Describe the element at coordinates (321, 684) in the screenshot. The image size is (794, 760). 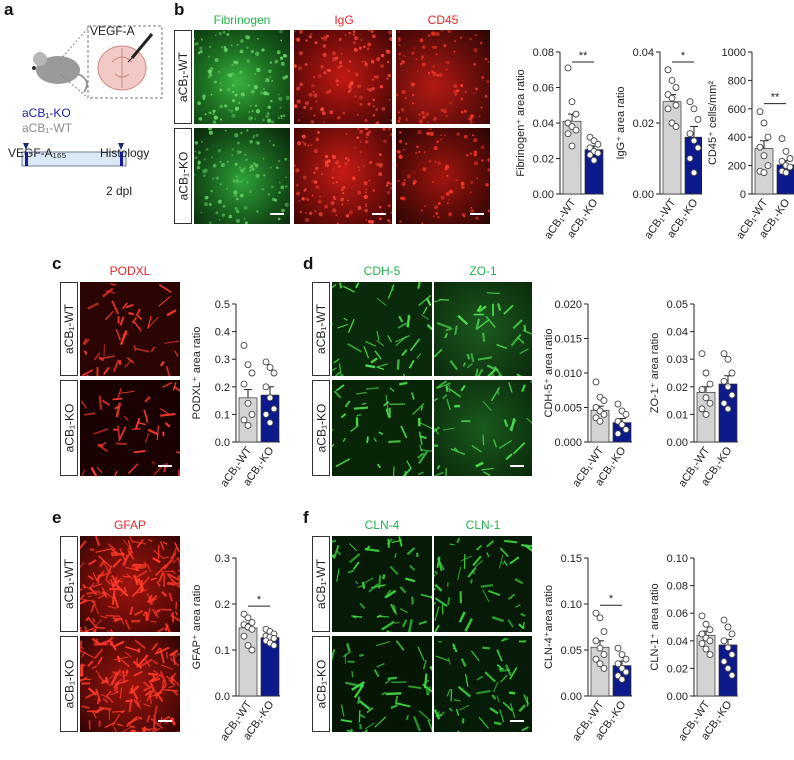
I see `row-label-ko-f: aCB₁-KO` at that location.